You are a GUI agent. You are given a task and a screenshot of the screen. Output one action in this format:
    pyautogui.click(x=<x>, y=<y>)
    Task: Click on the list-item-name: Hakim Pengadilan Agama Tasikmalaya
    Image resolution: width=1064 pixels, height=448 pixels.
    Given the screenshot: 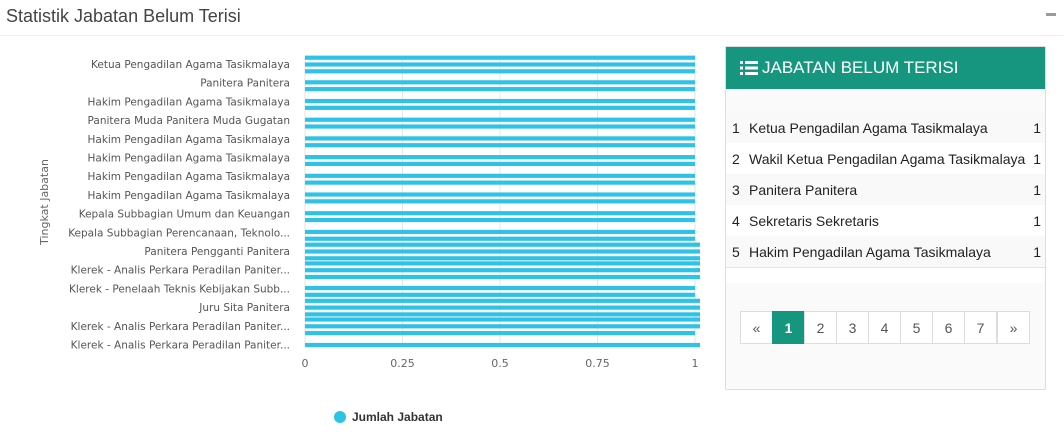 What is the action you would take?
    pyautogui.click(x=870, y=251)
    